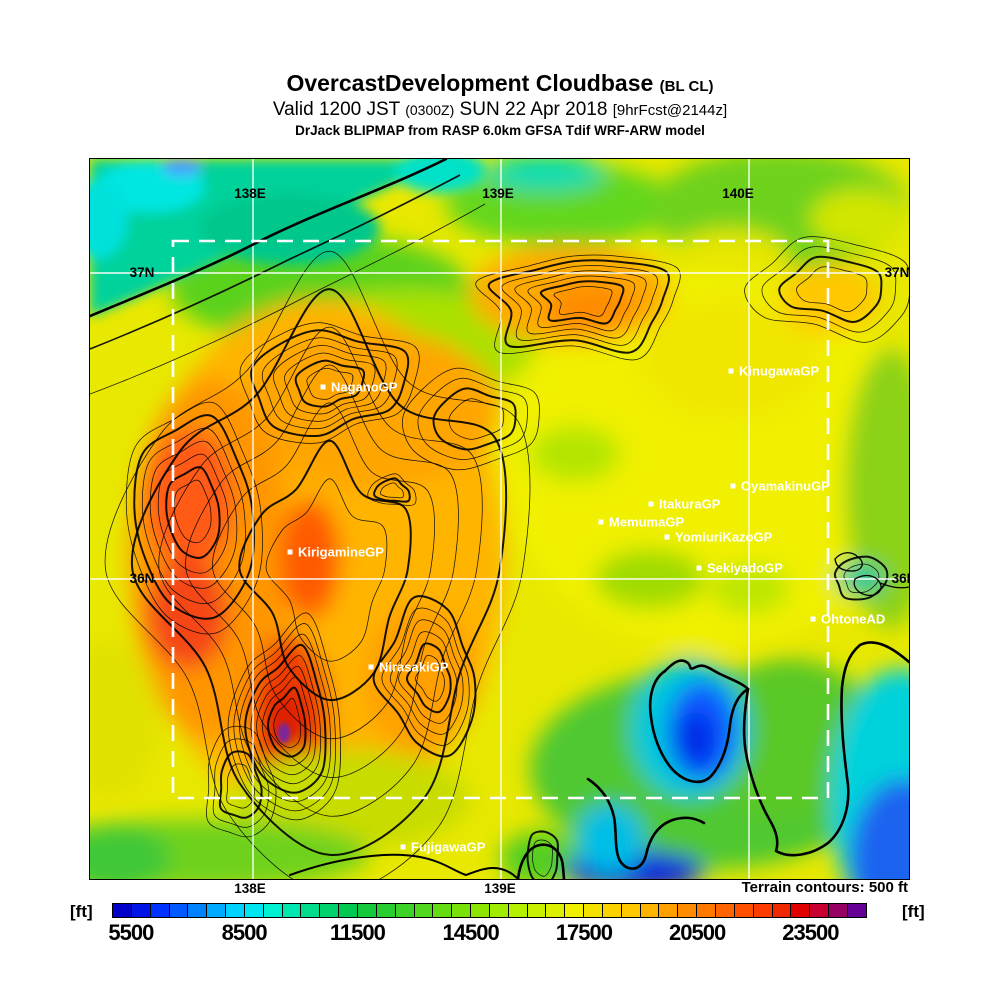  I want to click on colorbar-tick-label: 17500, so click(584, 932).